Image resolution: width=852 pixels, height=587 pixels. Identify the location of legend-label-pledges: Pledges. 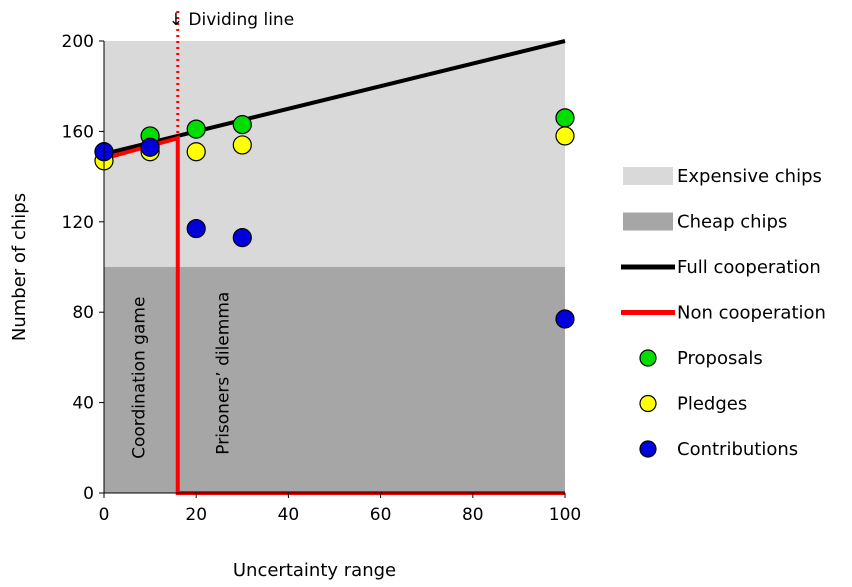
(712, 404).